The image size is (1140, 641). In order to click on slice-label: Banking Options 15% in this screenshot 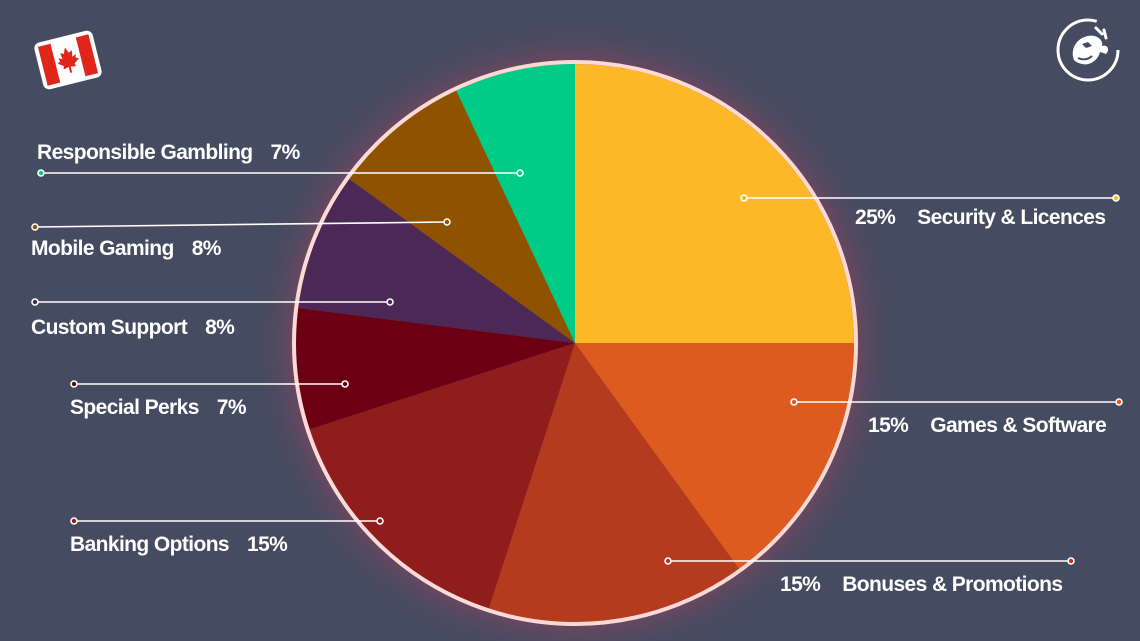, I will do `click(179, 544)`.